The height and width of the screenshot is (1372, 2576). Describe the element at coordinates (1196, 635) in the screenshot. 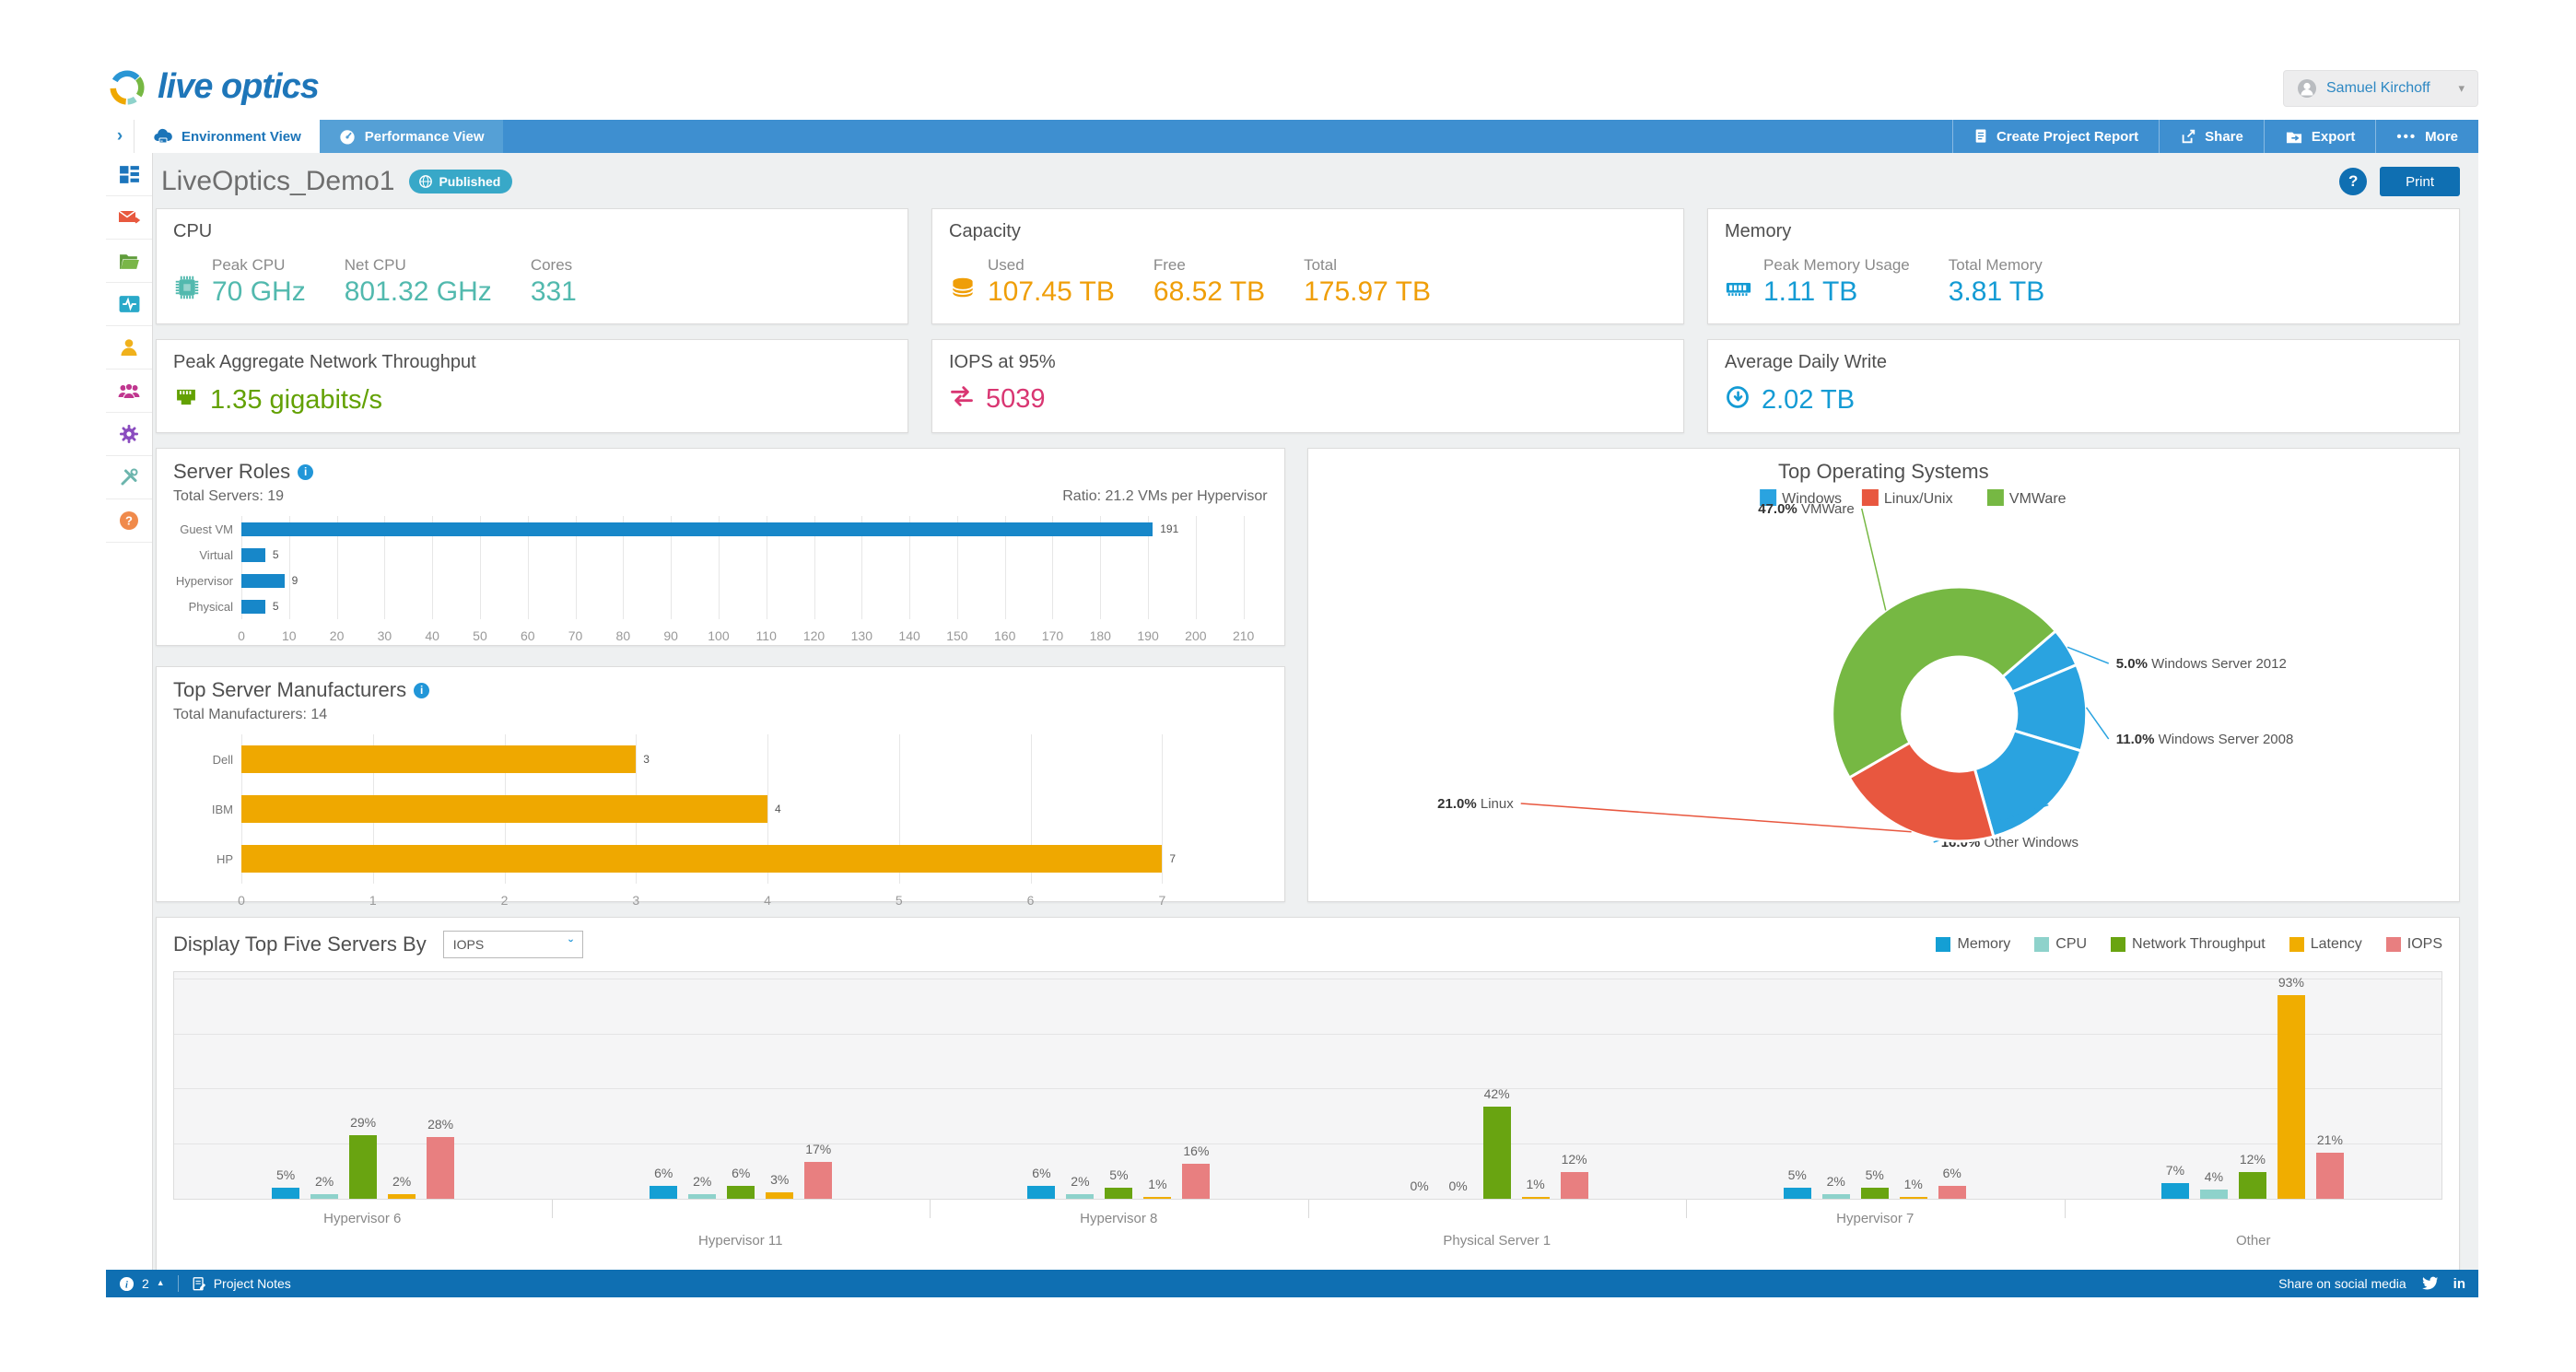

I see `axis-tick-label: 200` at that location.